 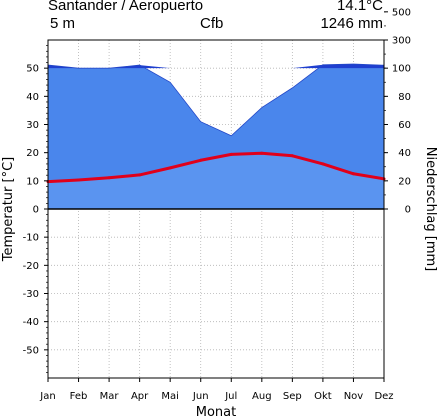 What do you see at coordinates (8, 210) in the screenshot?
I see `left-axis-title: Temperatur [°C]` at bounding box center [8, 210].